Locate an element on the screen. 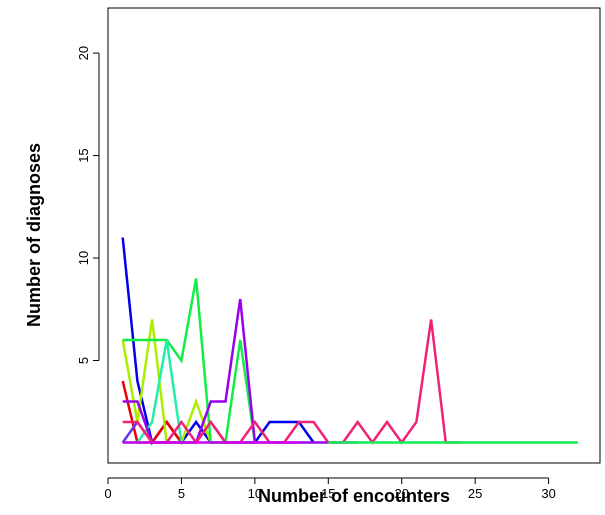 The width and height of the screenshot is (605, 515). x-axis: 0 5 10 15 20 25 30 is located at coordinates (330, 489).